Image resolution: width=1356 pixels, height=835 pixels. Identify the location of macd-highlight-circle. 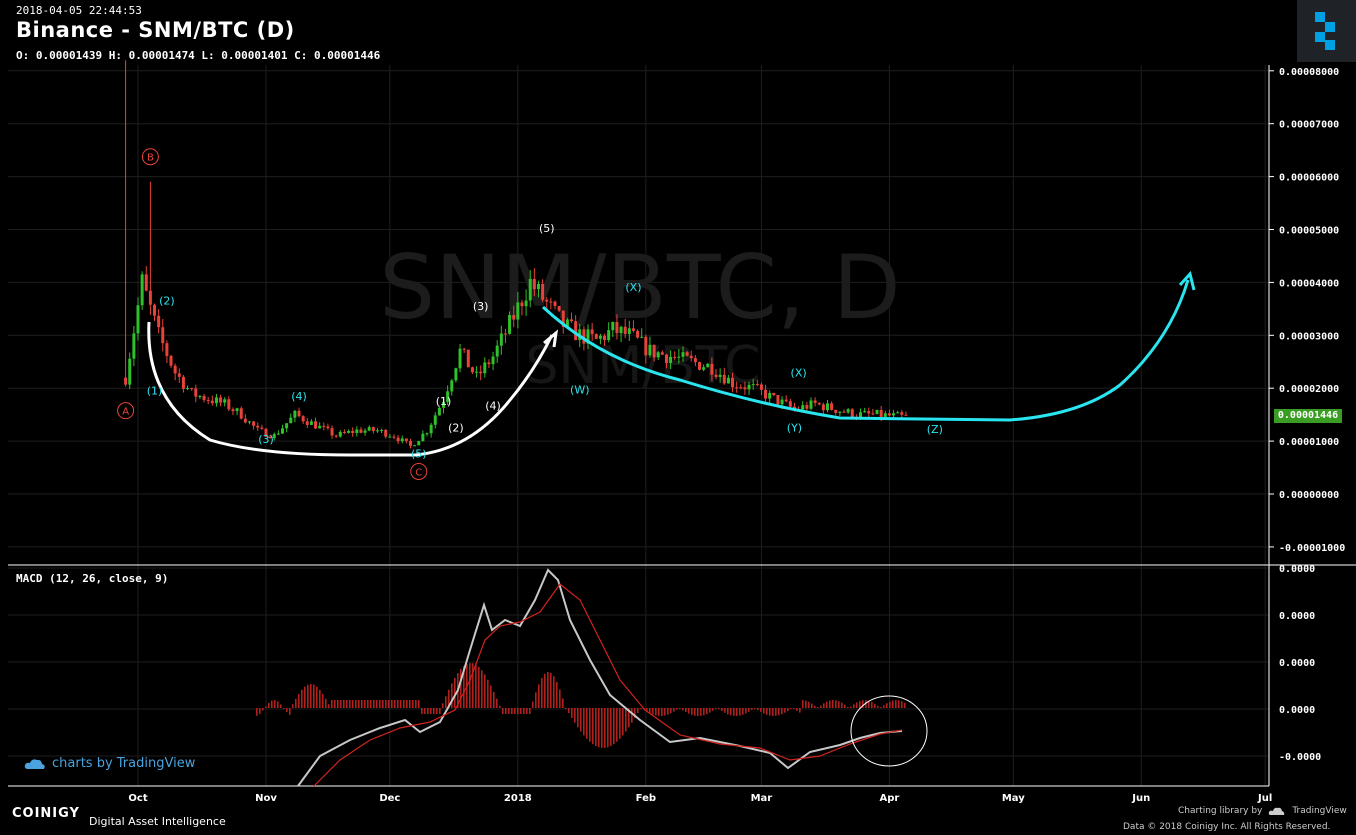
(889, 731).